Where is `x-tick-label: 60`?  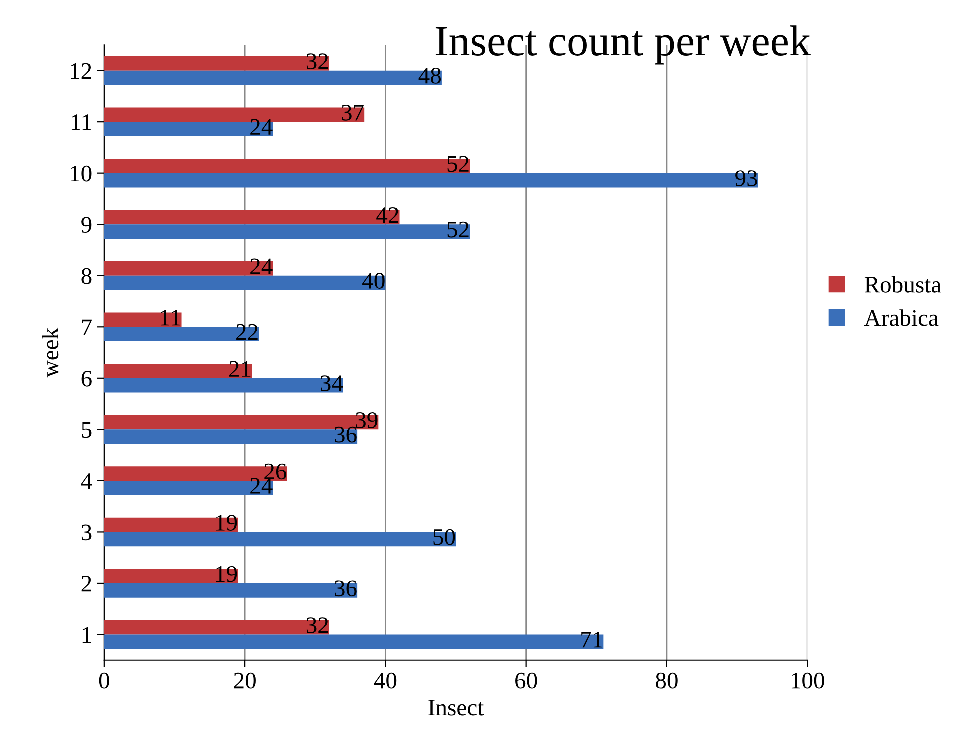
x-tick-label: 60 is located at coordinates (527, 680).